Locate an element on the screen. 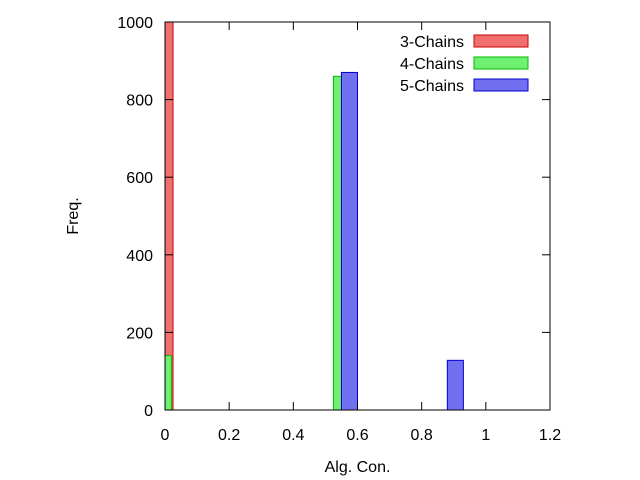 The image size is (640, 480). legend: 3-Chains 4-Chains 5-Chains is located at coordinates (464, 64).